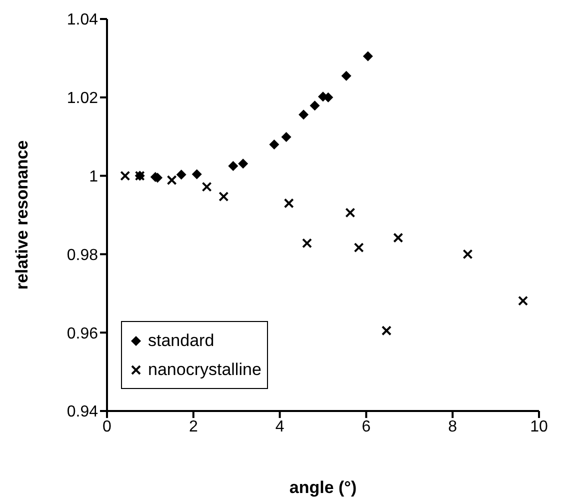 This screenshot has width=561, height=497. I want to click on y-tick-label: 0.96, so click(82, 333).